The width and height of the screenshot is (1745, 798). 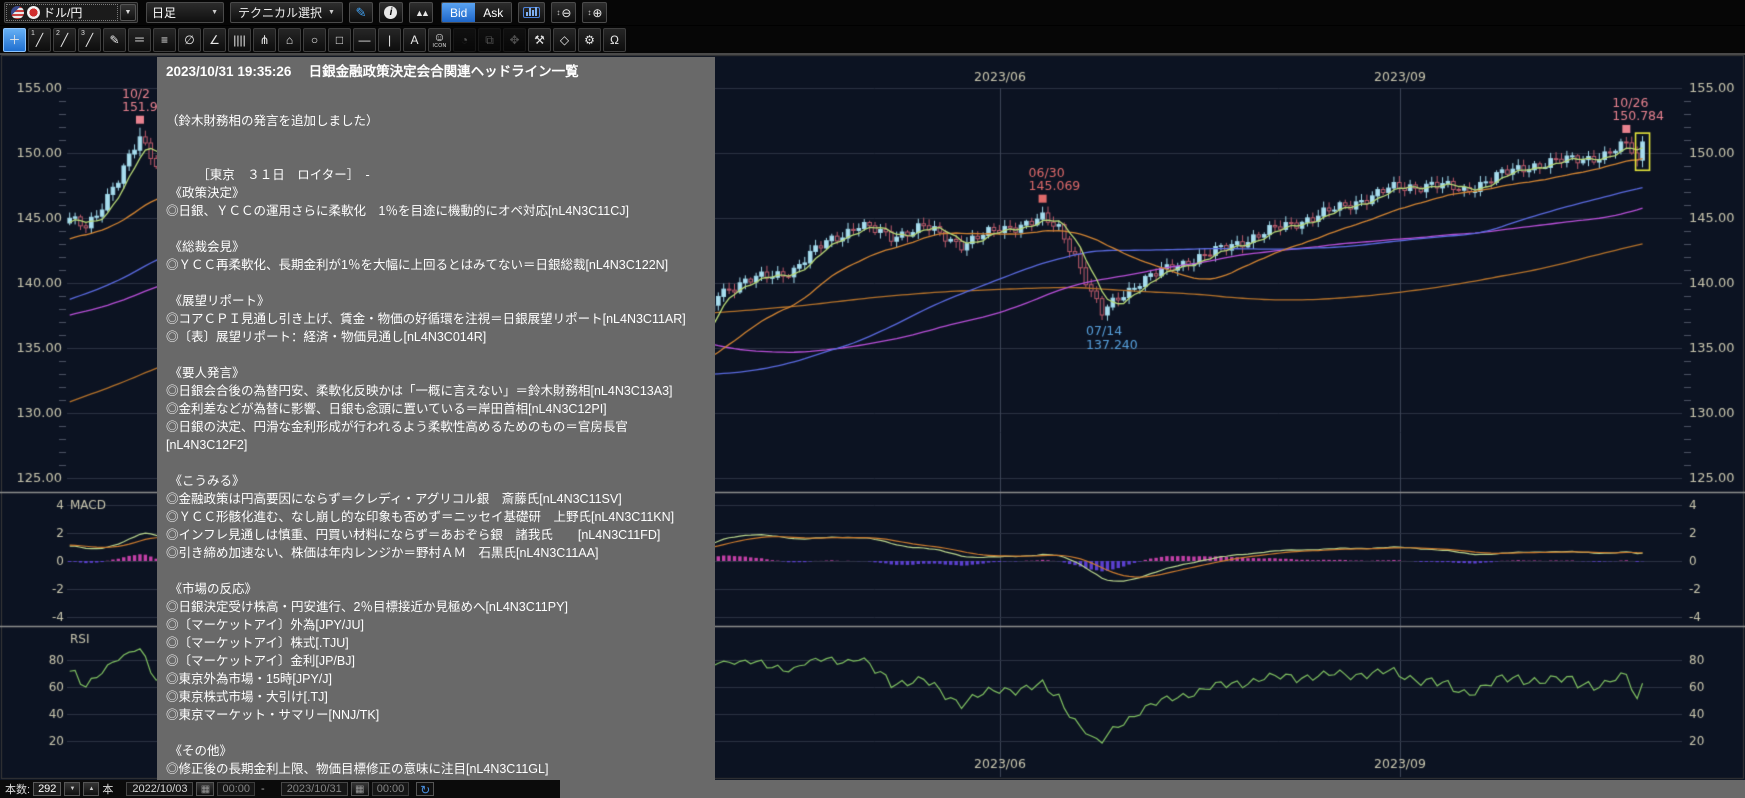 What do you see at coordinates (64, 39) in the screenshot?
I see `trendline-2-tool: 2 ╱` at bounding box center [64, 39].